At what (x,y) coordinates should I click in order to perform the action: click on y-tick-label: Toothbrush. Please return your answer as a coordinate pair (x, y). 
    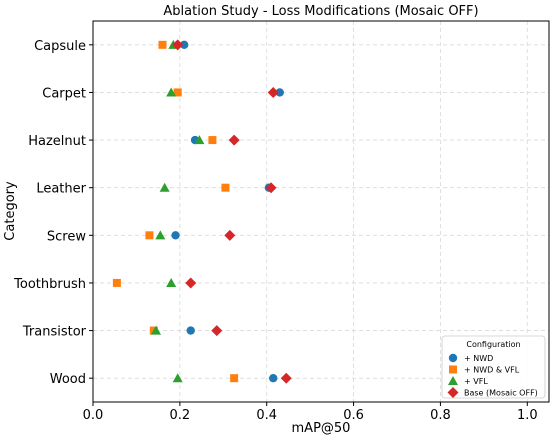
    Looking at the image, I should click on (49, 284).